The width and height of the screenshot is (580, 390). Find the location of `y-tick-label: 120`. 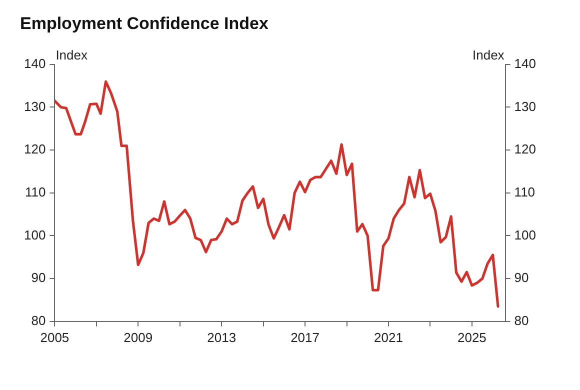

y-tick-label: 120 is located at coordinates (35, 149).